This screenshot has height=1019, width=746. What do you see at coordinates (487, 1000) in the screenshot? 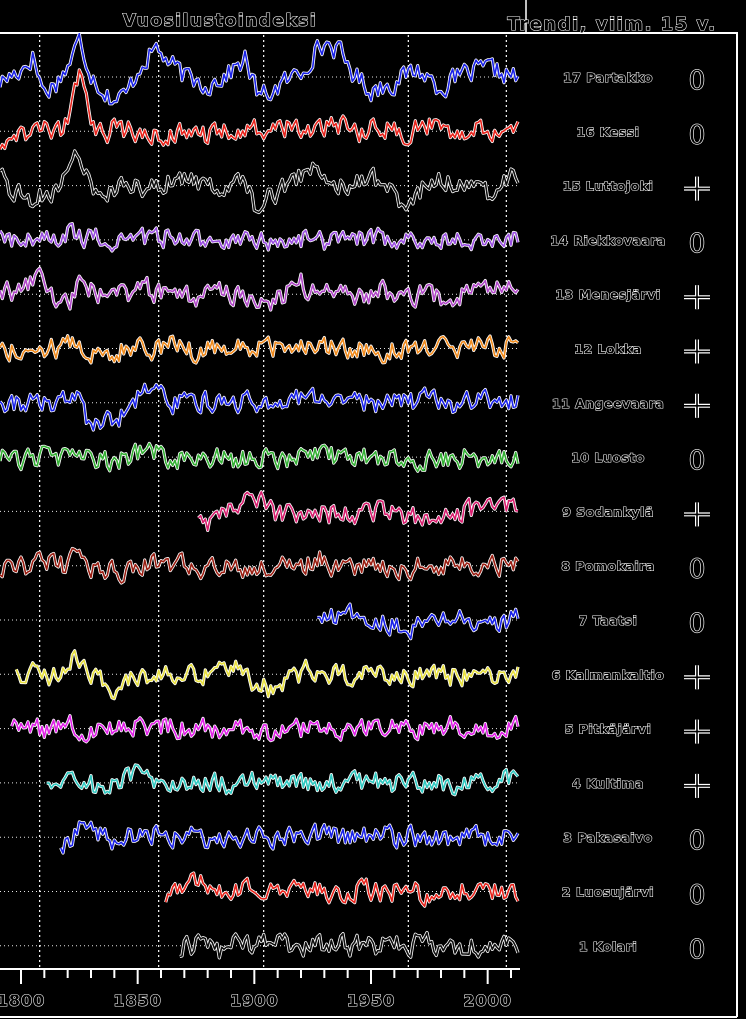
I see `x-tick-label-2000: 2000` at bounding box center [487, 1000].